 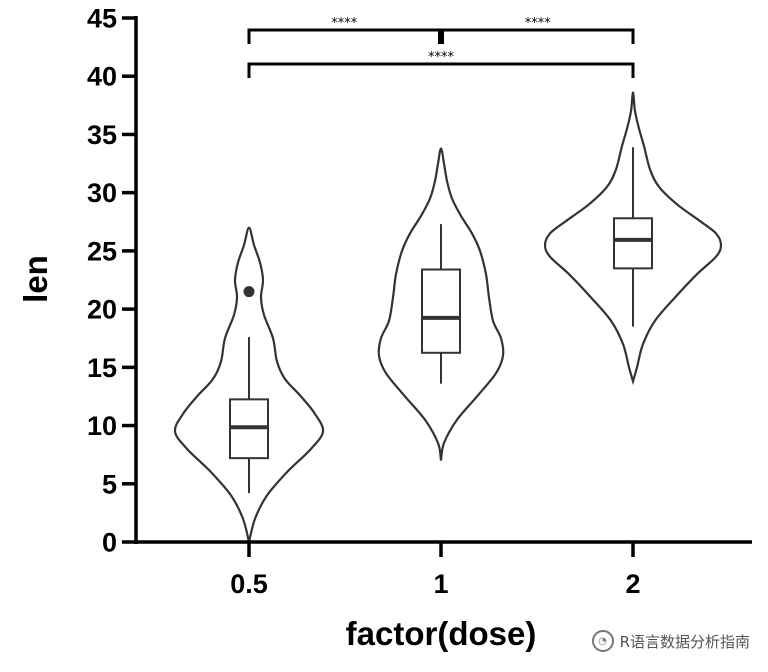 I want to click on y-tick-label-30: 30, so click(x=102, y=193).